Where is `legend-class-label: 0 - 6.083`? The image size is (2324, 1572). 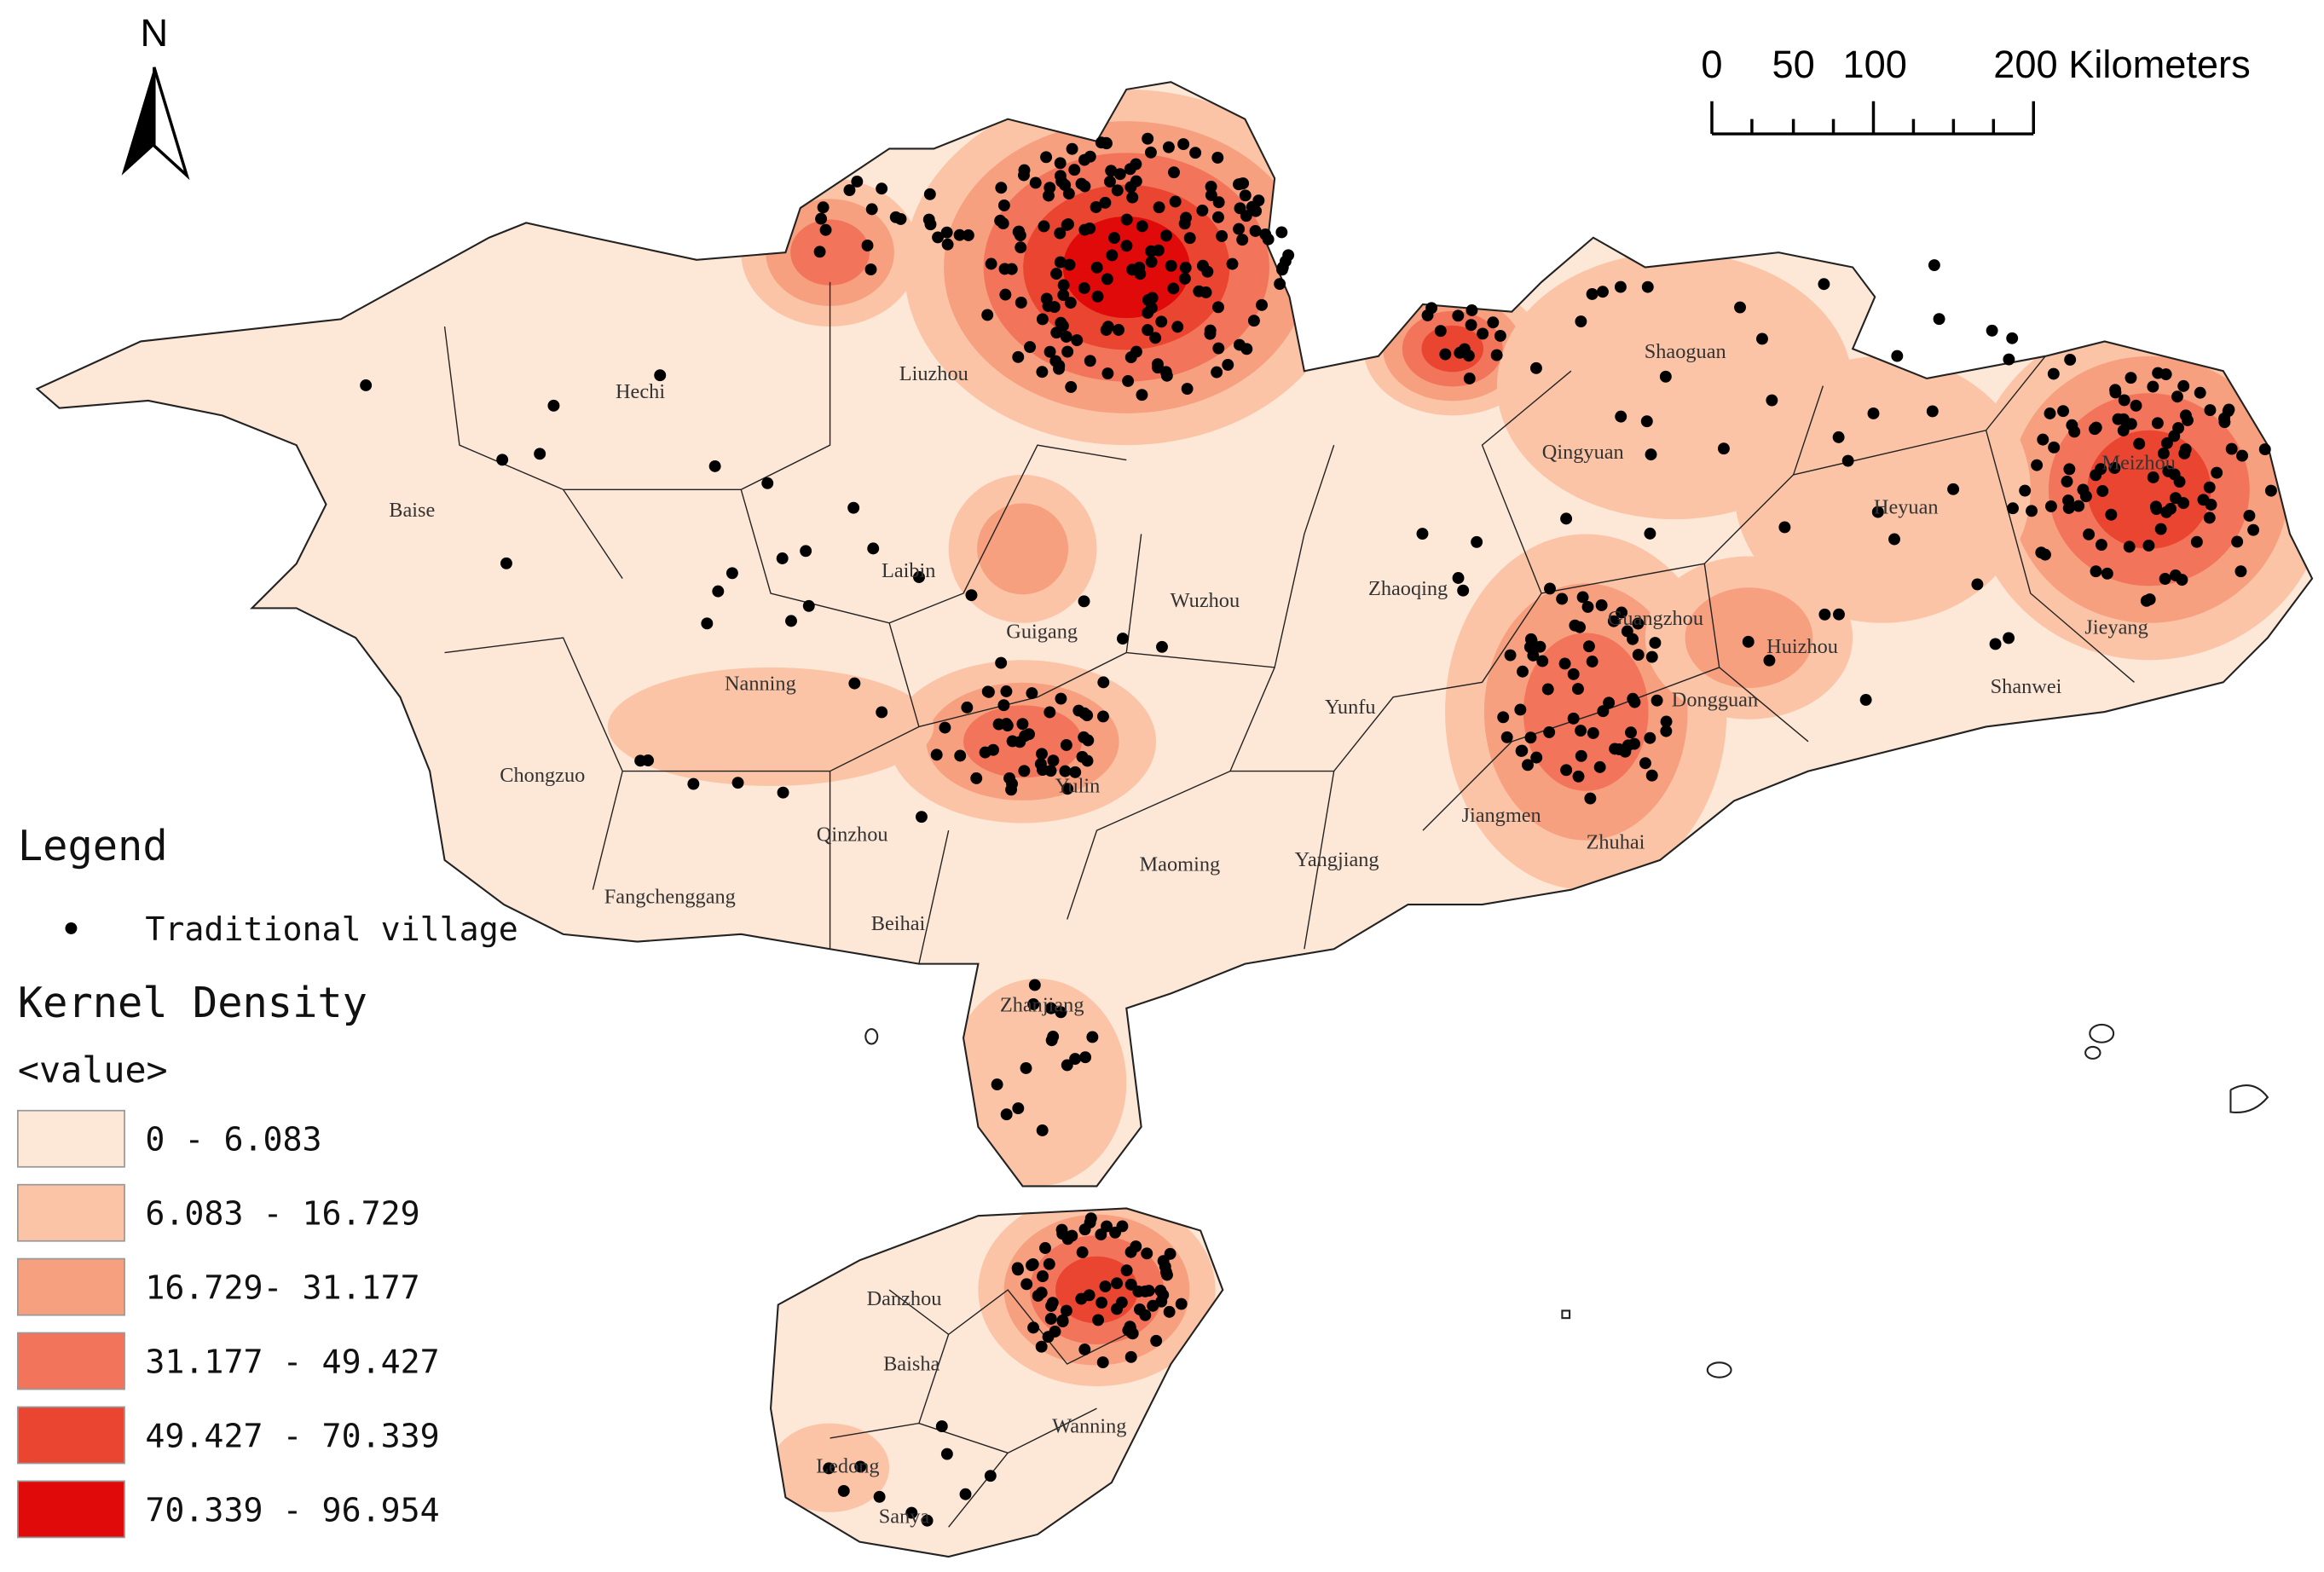 legend-class-label: 0 - 6.083 is located at coordinates (233, 1140).